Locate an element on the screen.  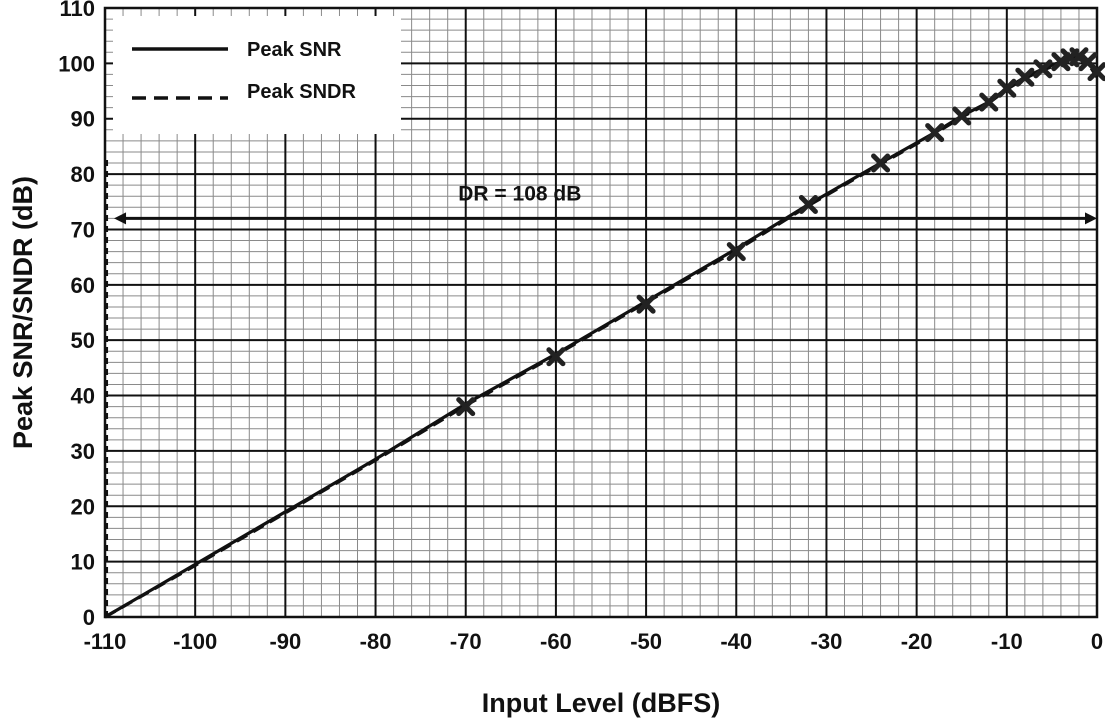
x-tick-label: -100 is located at coordinates (195, 641).